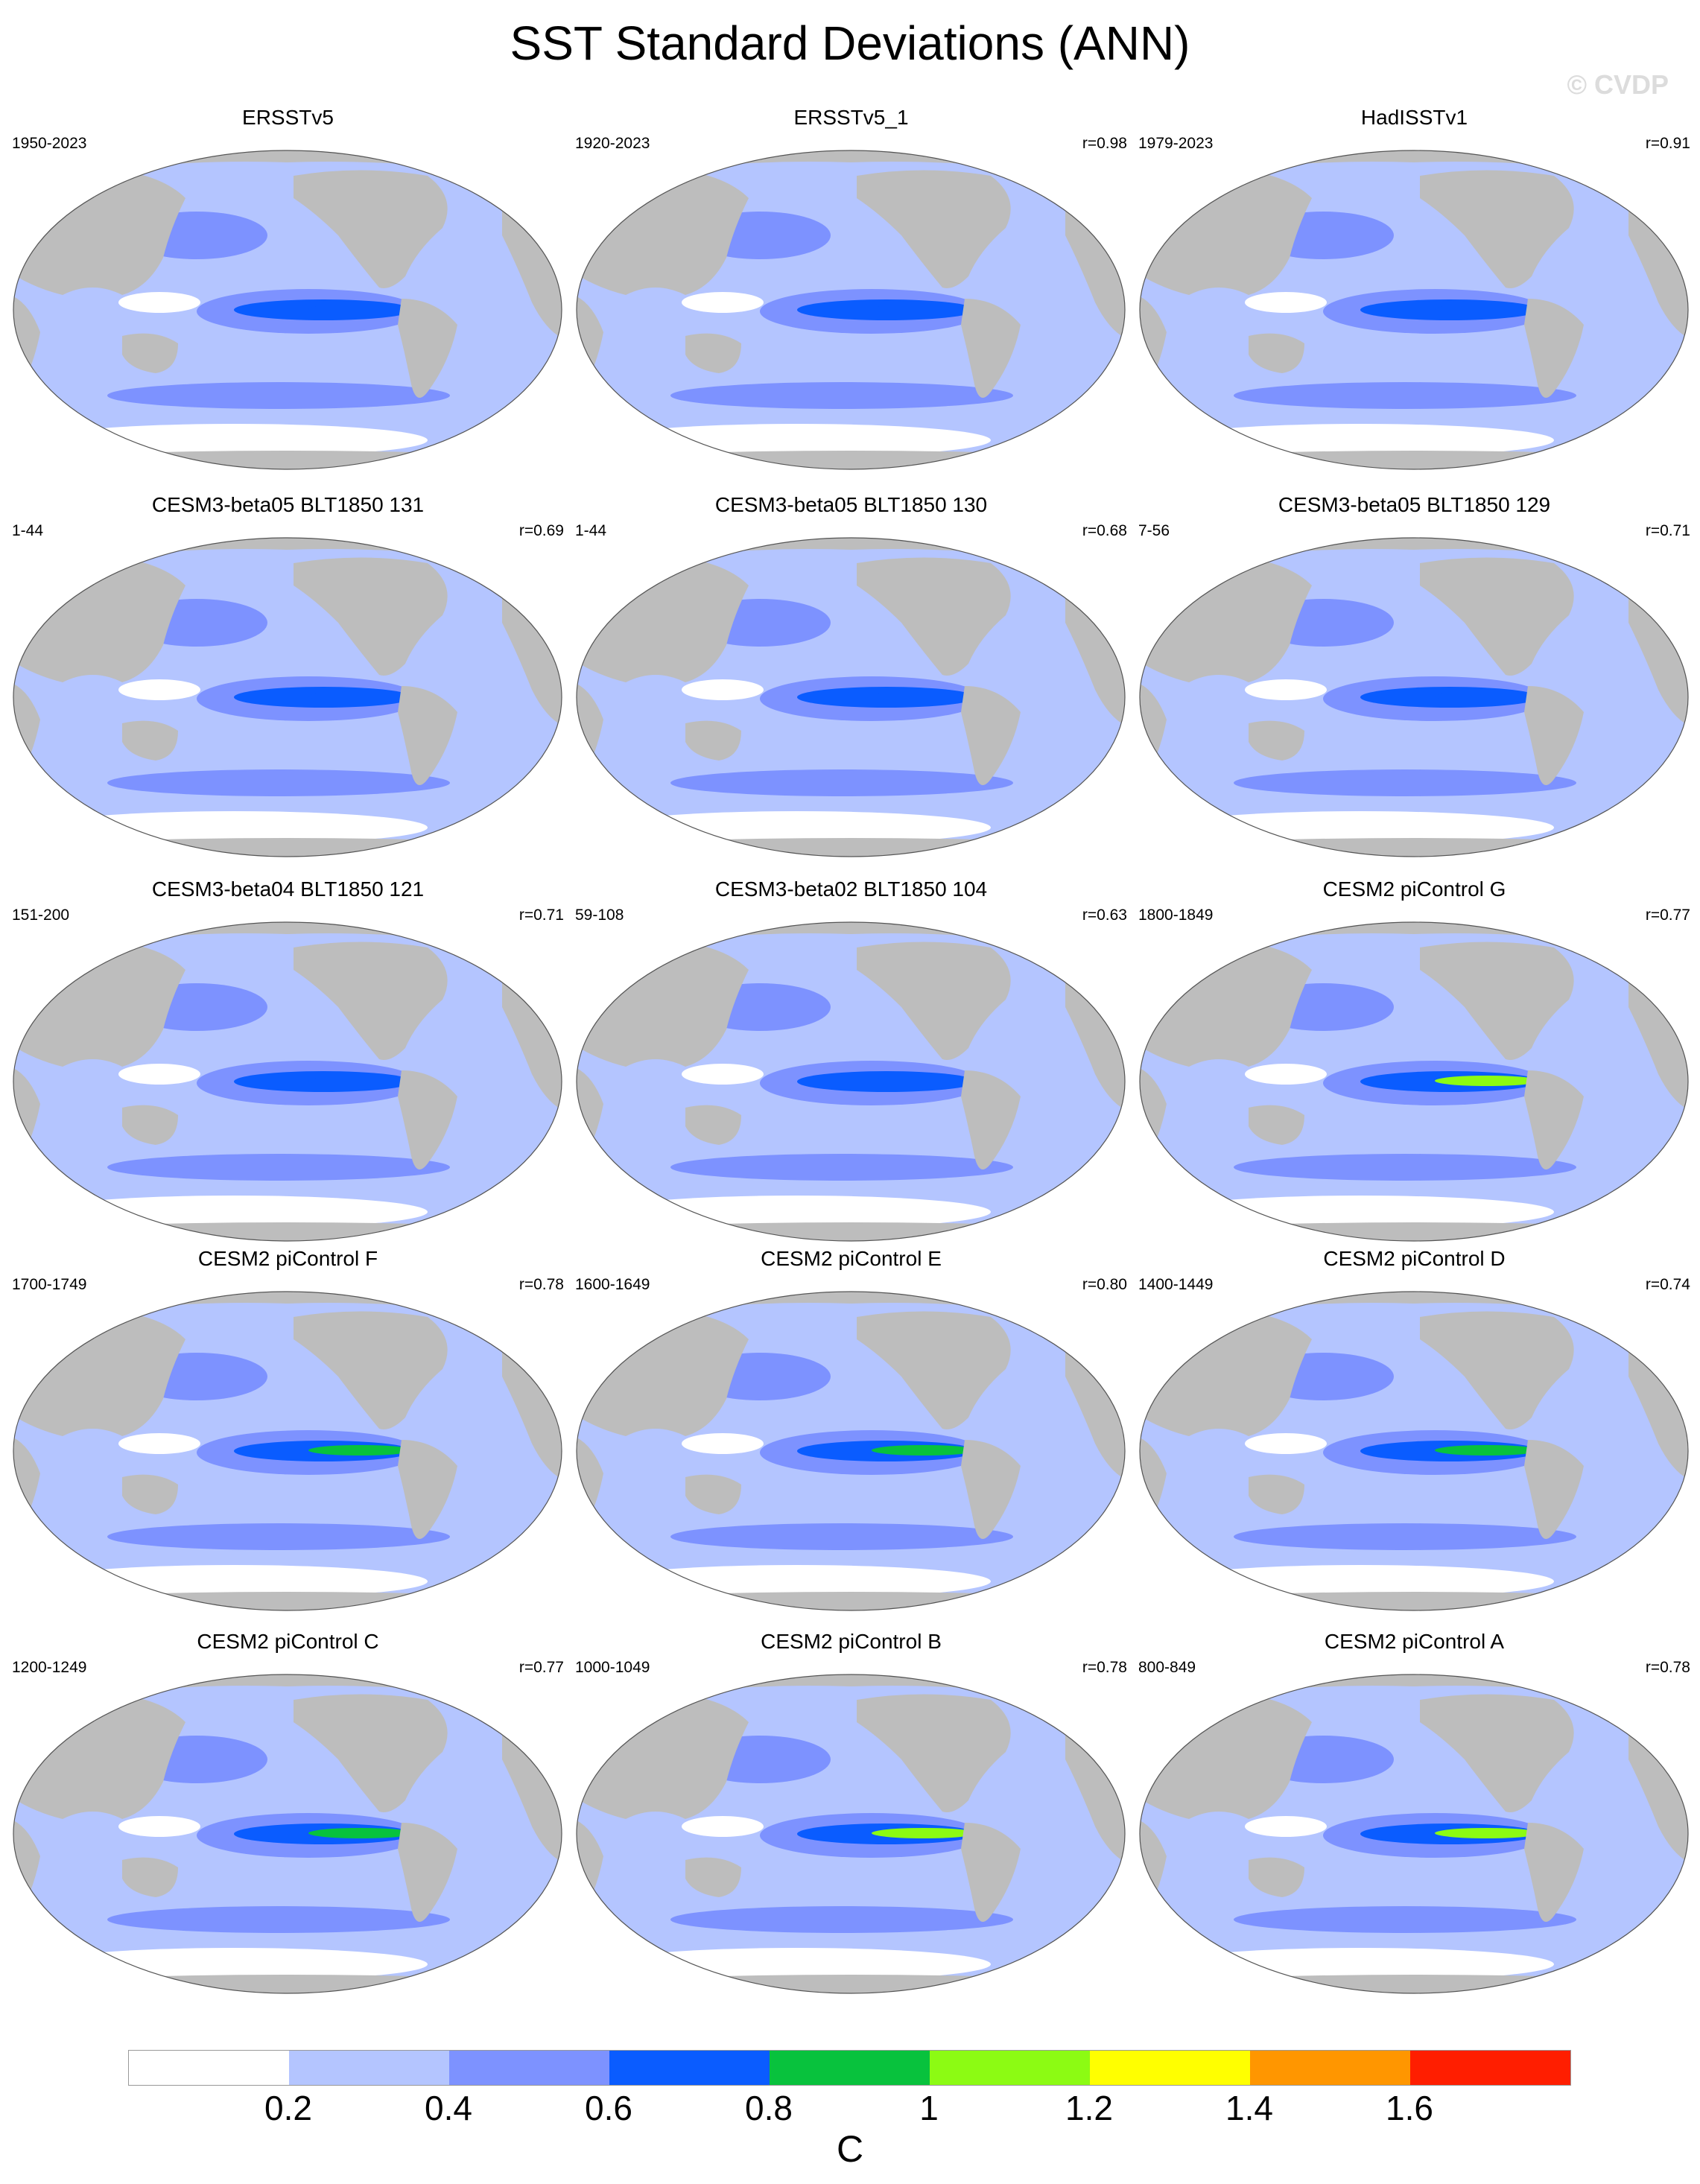  I want to click on panel-title: ERSSTv5_1, so click(851, 117).